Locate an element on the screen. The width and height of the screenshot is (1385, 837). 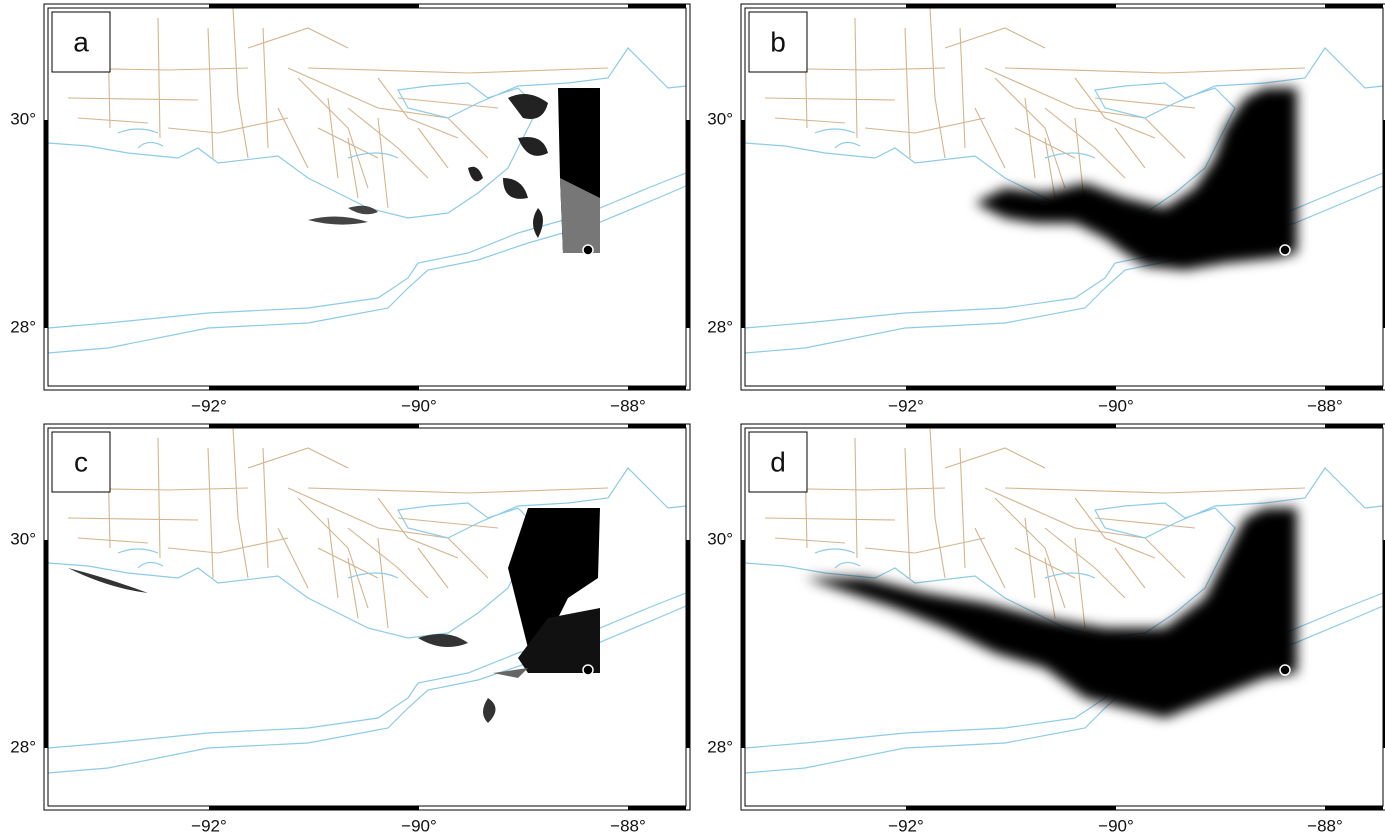
panel-label: a is located at coordinates (81, 41).